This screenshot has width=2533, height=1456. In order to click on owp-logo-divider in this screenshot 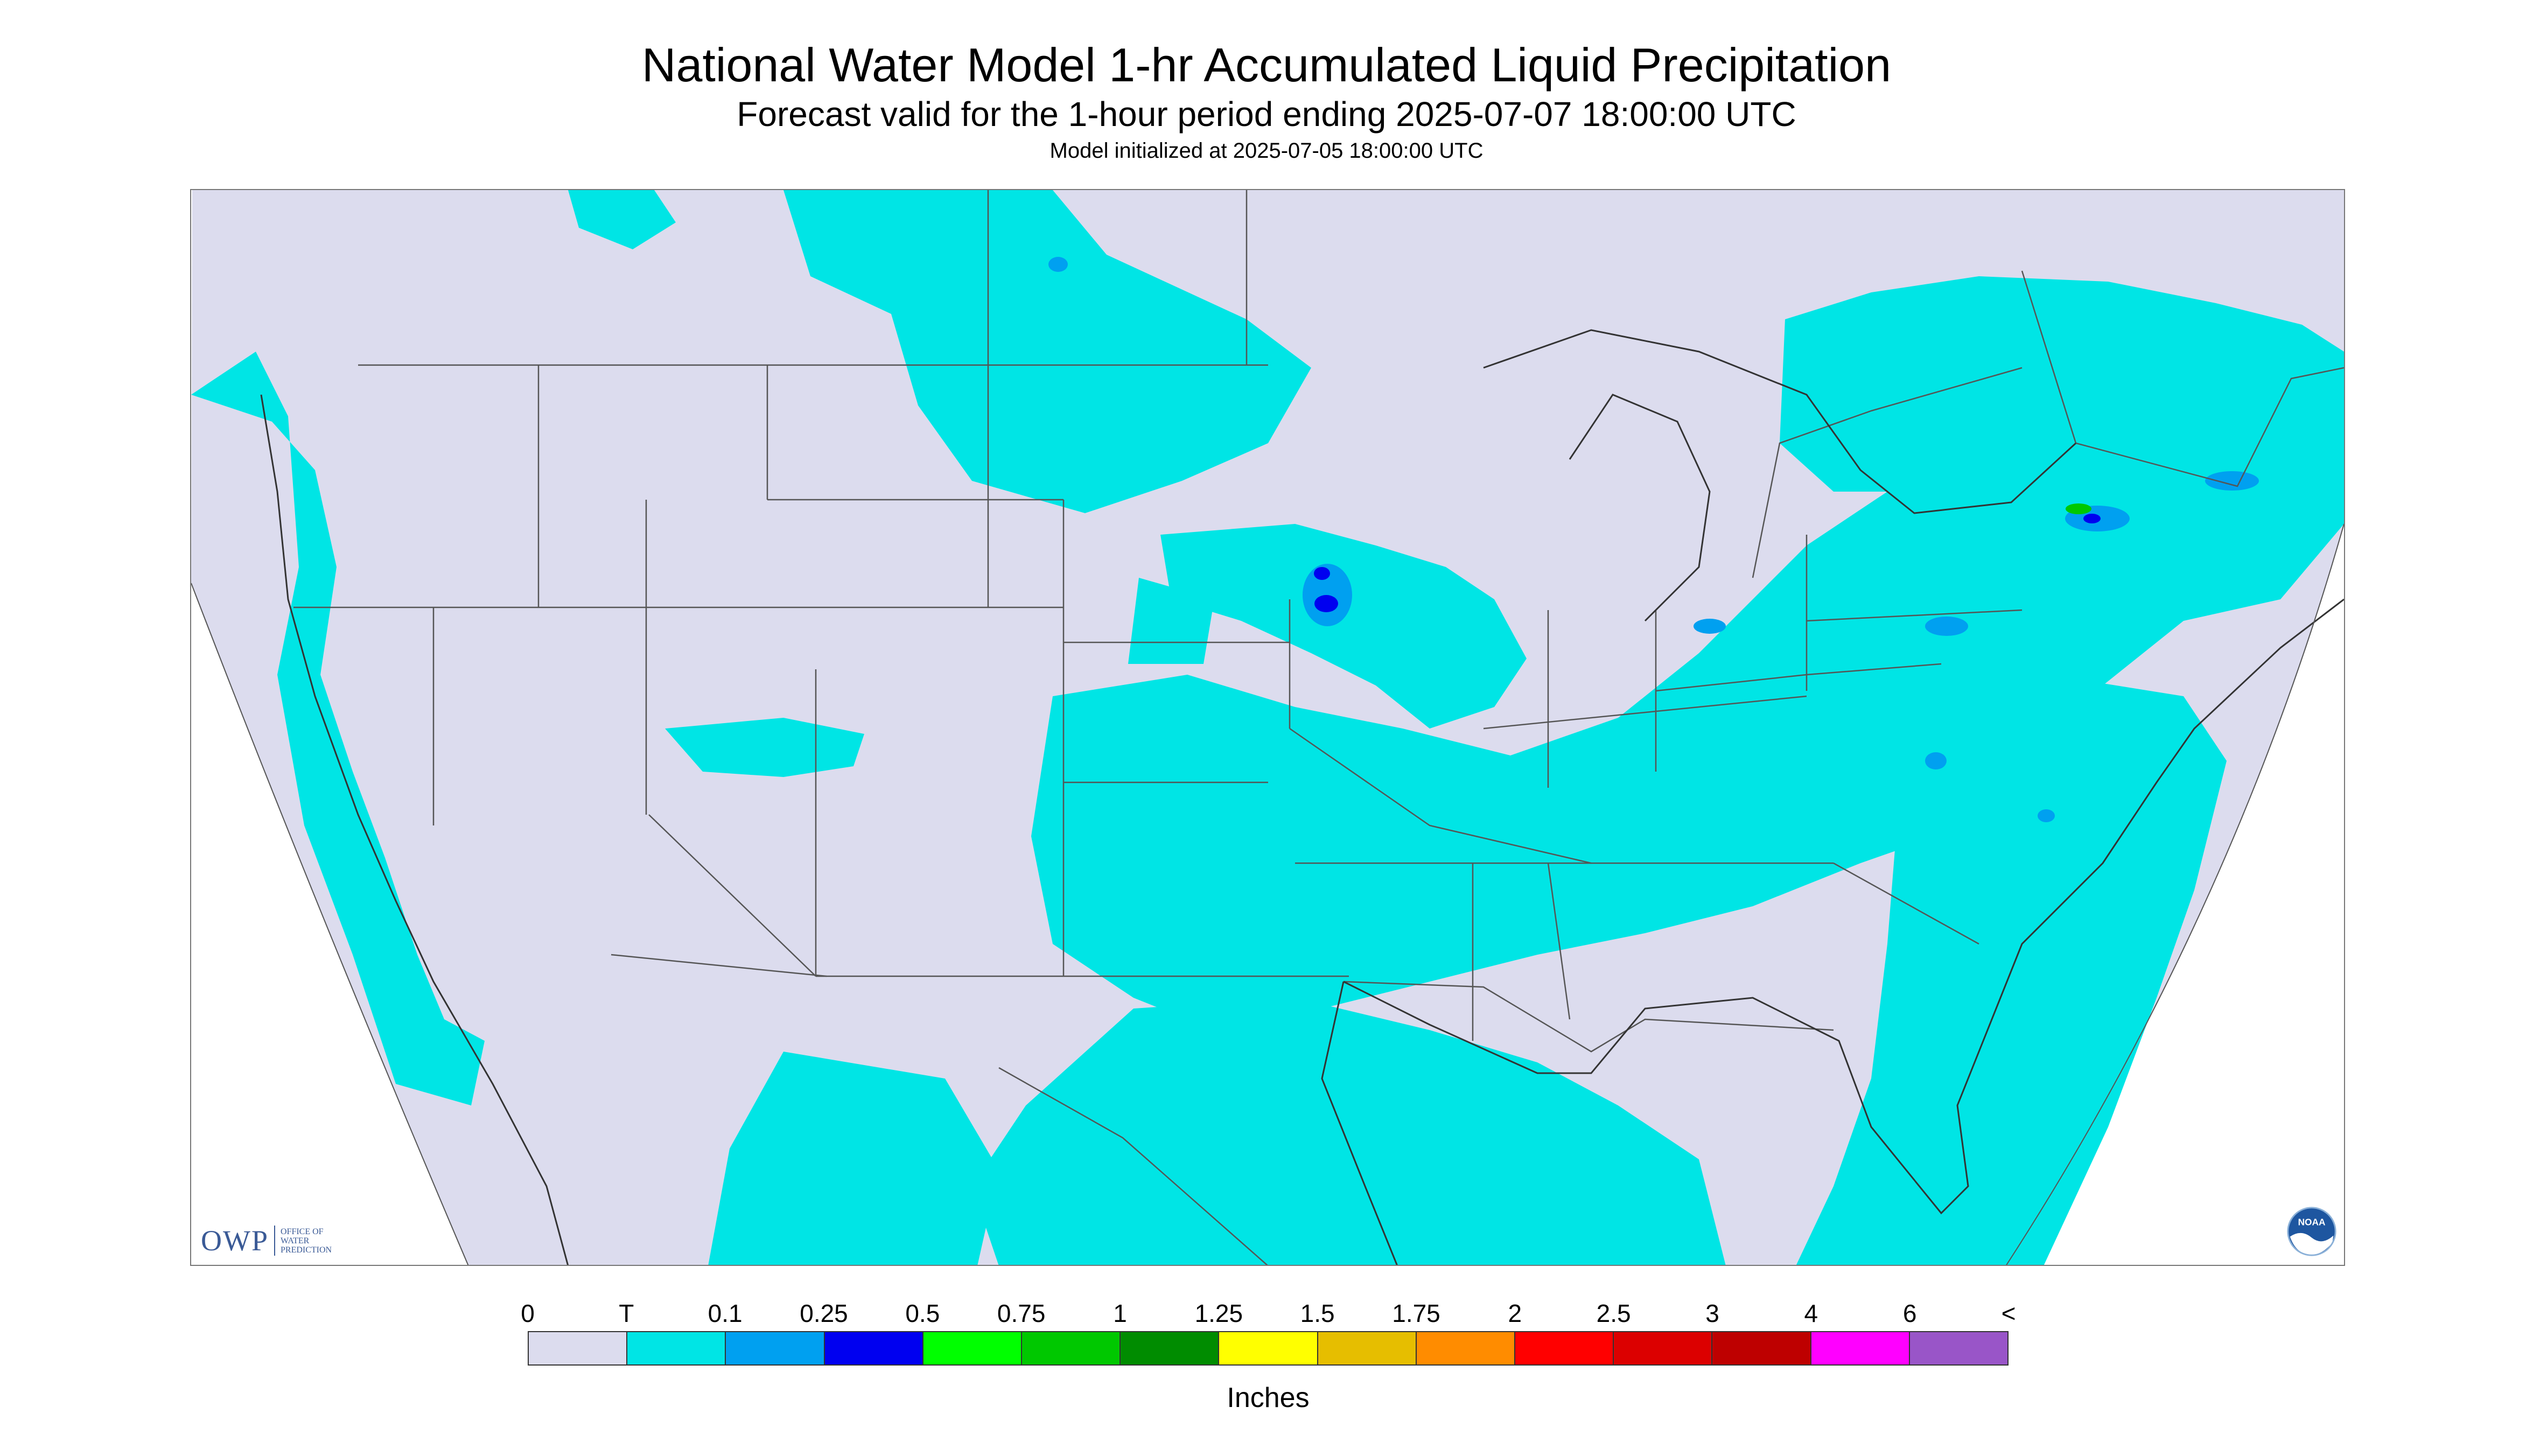, I will do `click(274, 1241)`.